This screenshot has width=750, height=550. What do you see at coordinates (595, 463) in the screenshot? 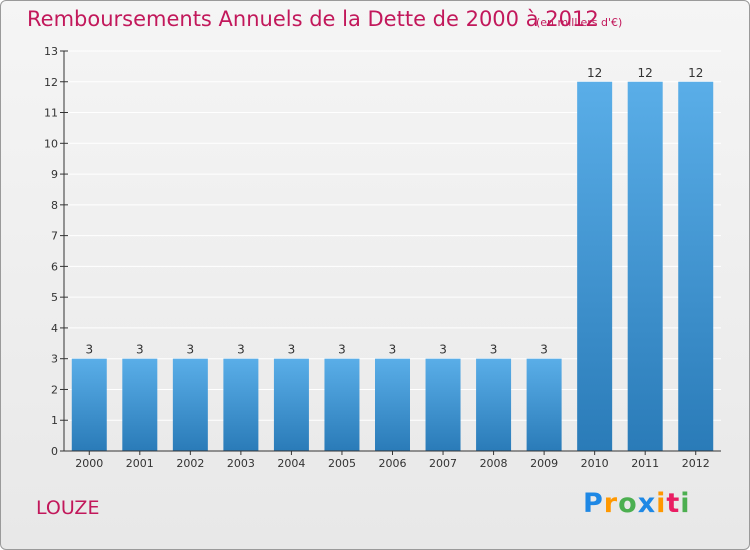
I see `x-tick-label: 2010` at bounding box center [595, 463].